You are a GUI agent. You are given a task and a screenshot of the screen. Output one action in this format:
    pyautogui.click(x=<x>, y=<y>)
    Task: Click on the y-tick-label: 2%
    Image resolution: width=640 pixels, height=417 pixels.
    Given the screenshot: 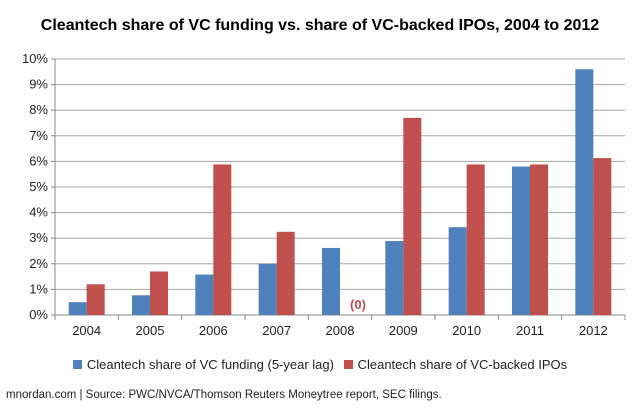 What is the action you would take?
    pyautogui.click(x=38, y=263)
    